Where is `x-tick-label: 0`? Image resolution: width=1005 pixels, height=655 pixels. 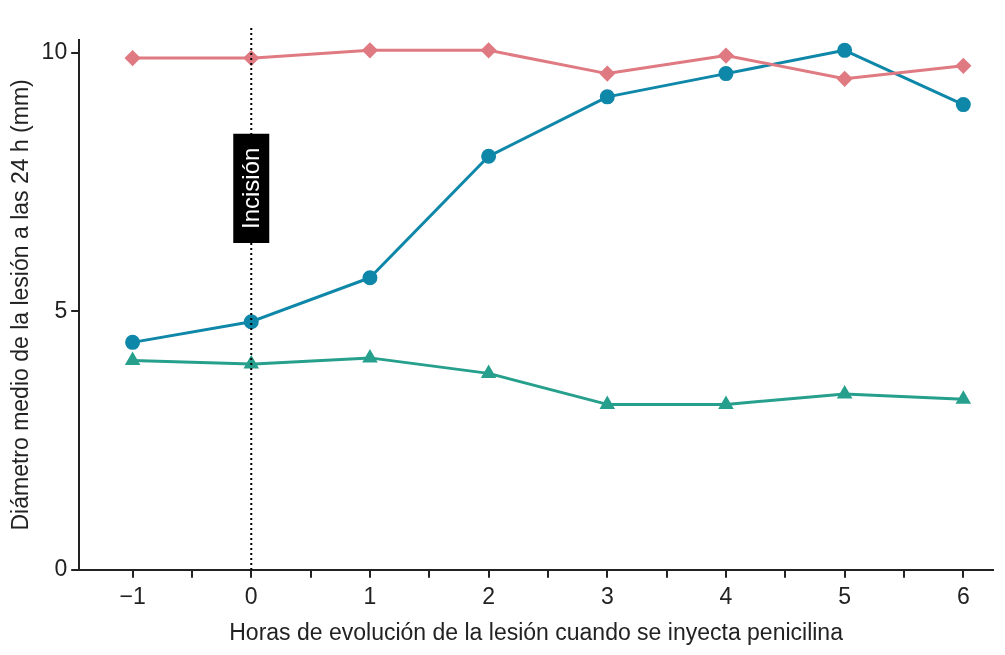 x-tick-label: 0 is located at coordinates (251, 595).